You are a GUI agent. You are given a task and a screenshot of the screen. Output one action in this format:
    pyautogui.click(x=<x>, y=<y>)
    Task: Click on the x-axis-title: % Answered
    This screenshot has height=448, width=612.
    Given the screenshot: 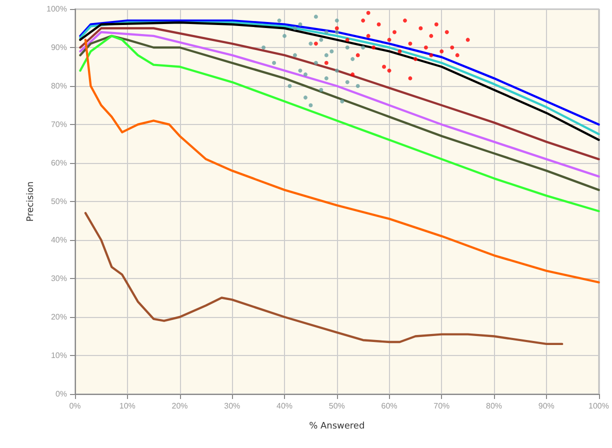 What is the action you would take?
    pyautogui.click(x=337, y=427)
    